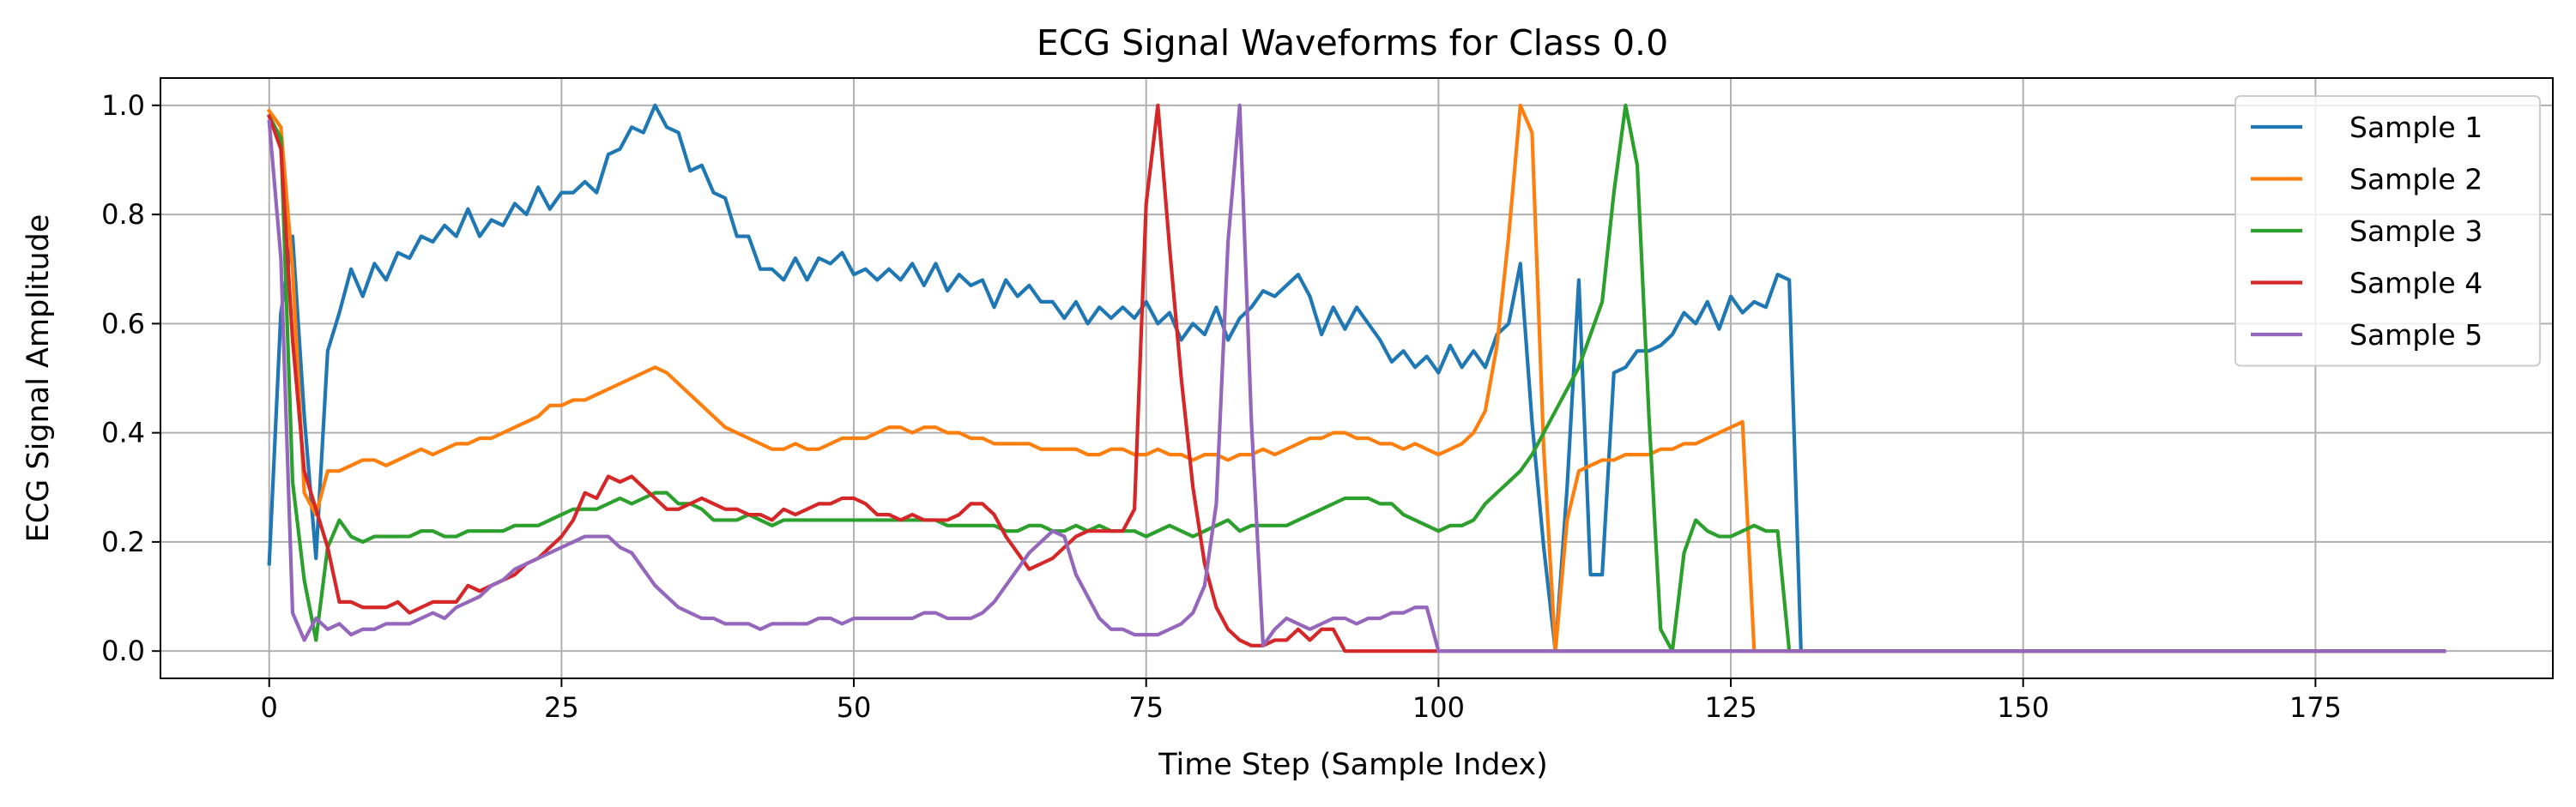 This screenshot has height=807, width=2576. I want to click on legend-label-2: Sample 2, so click(2415, 179).